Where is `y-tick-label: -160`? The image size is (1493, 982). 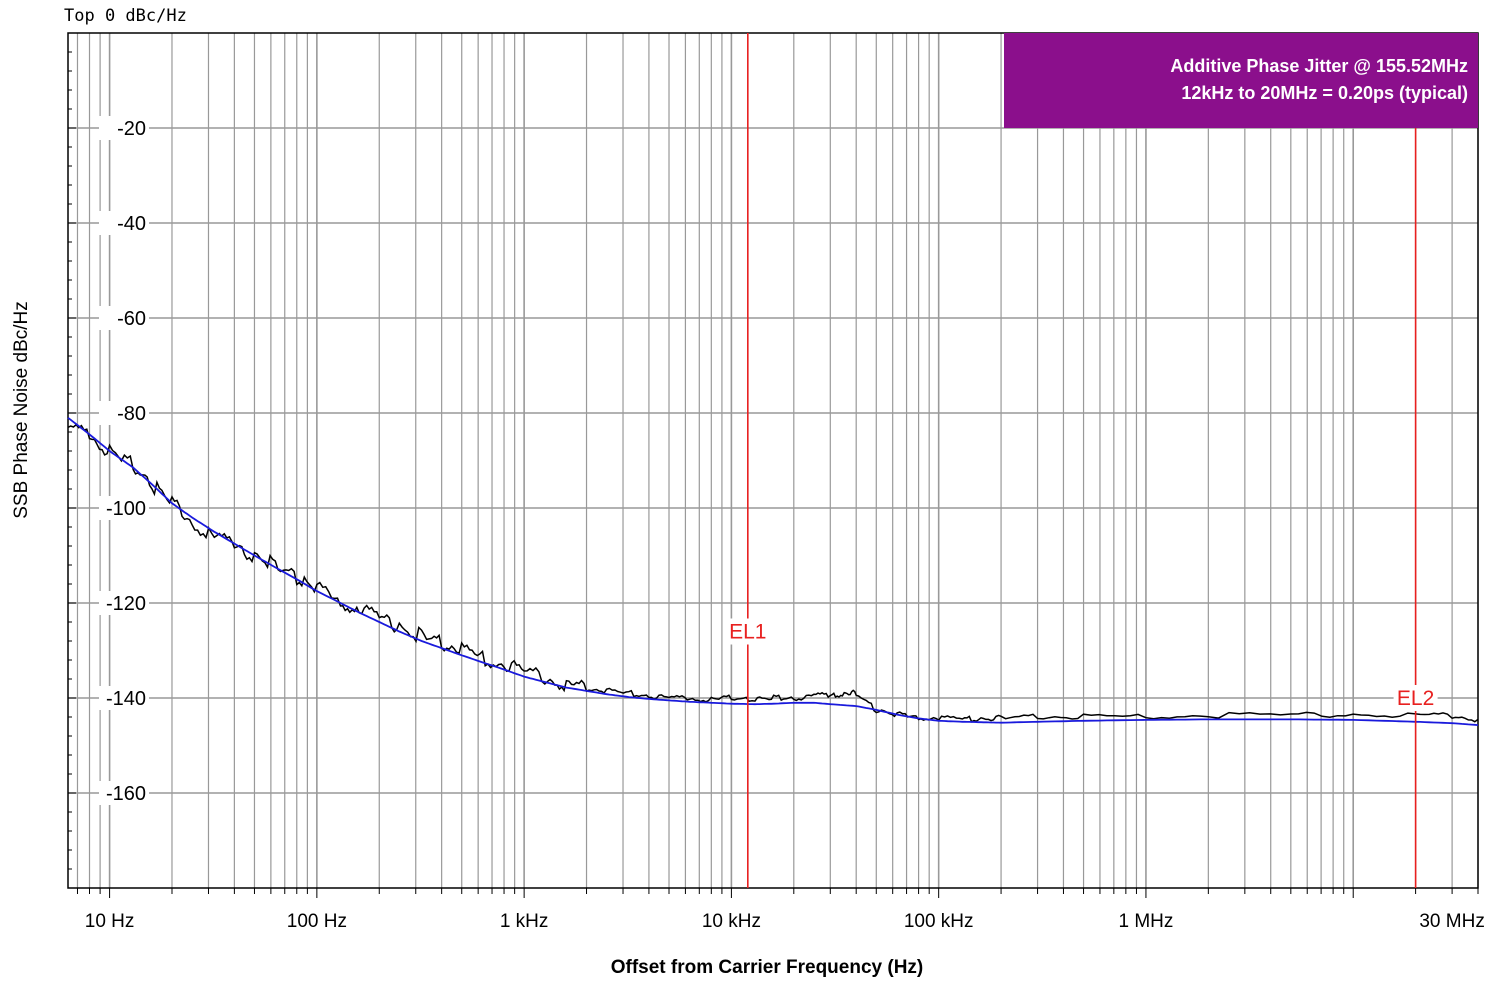 y-tick-label: -160 is located at coordinates (126, 794).